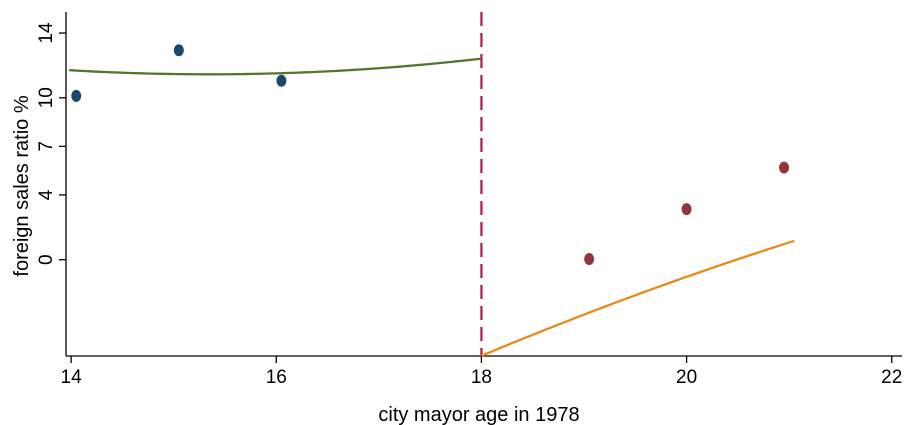 The height and width of the screenshot is (425, 910). I want to click on y-tick-label: 4, so click(46, 194).